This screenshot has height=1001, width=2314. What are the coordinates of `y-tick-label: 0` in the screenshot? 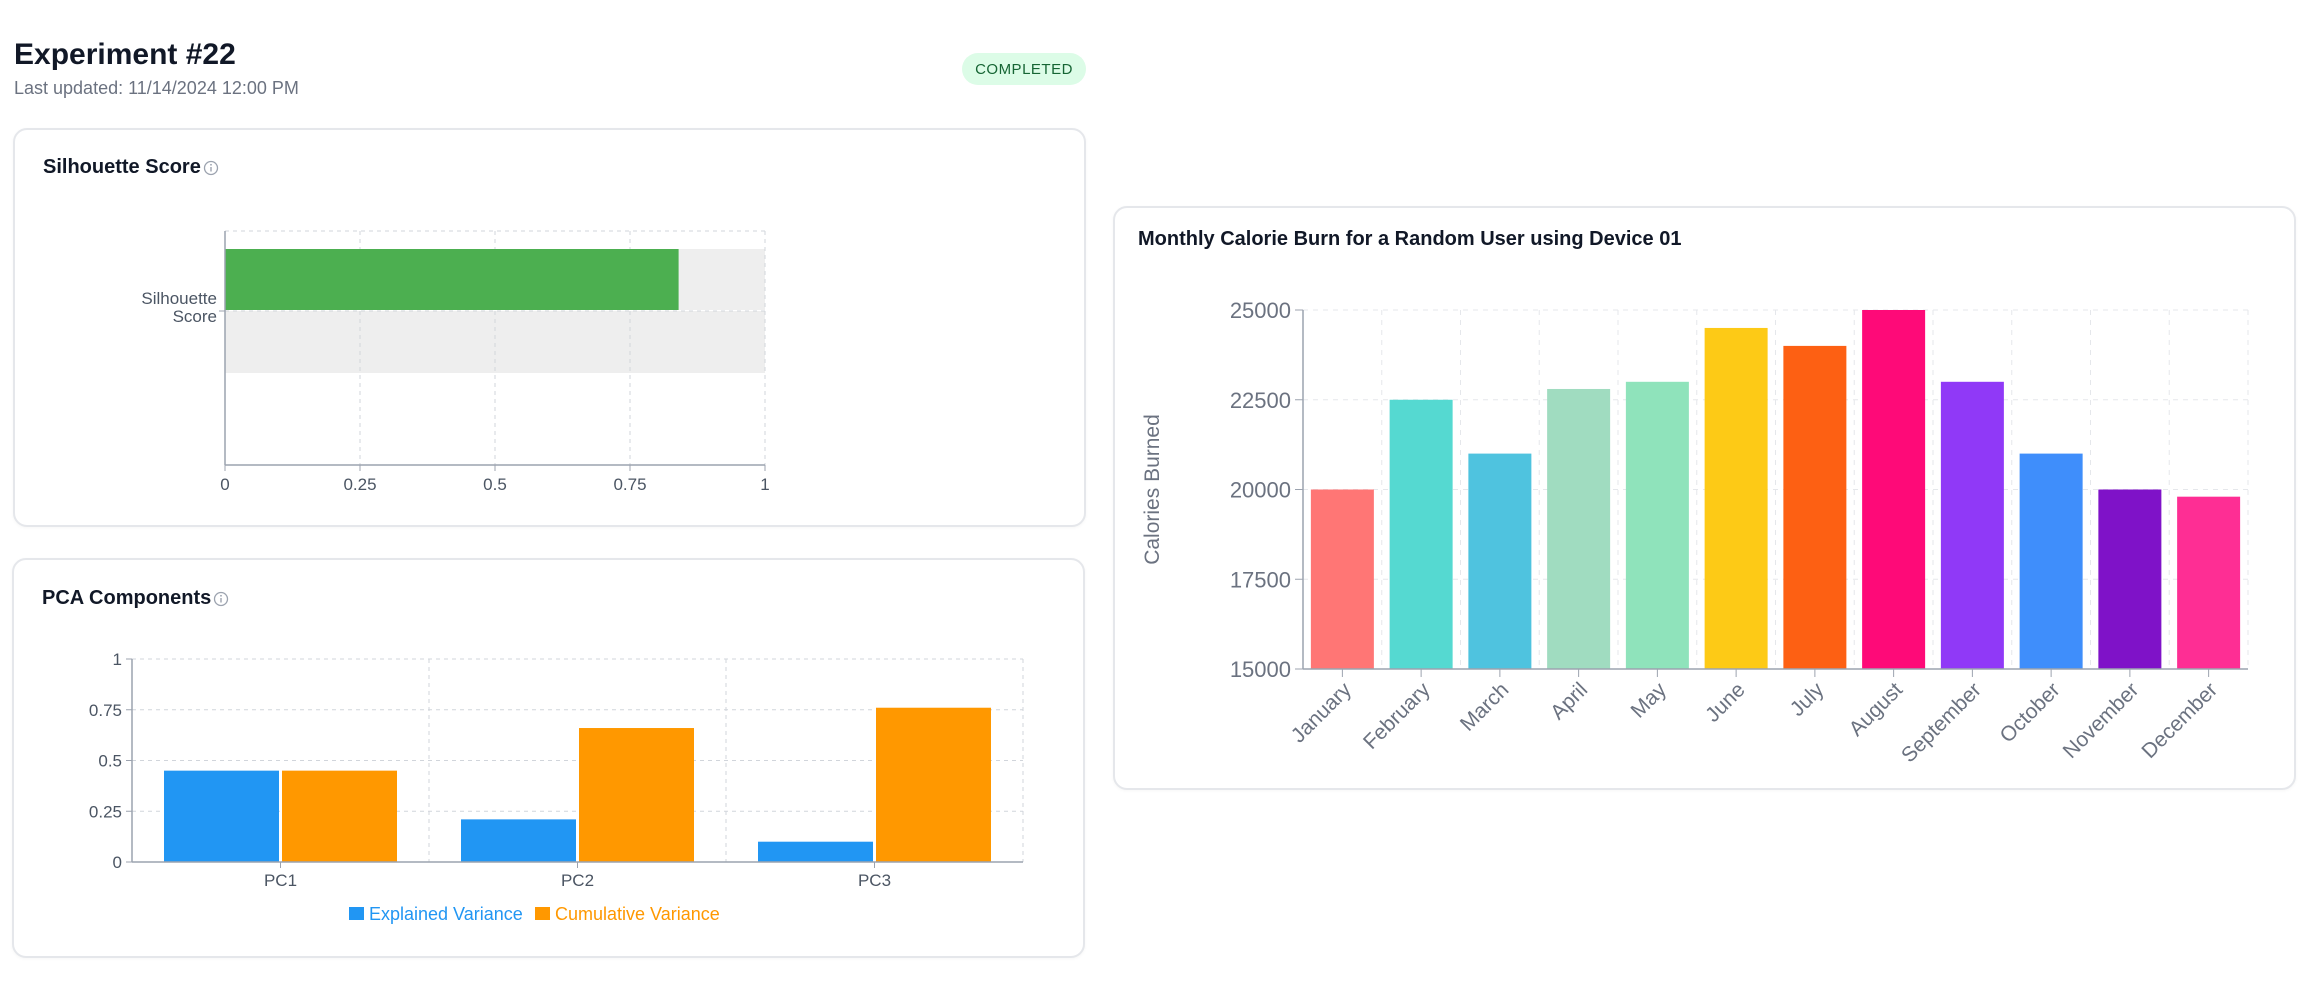 It's located at (117, 862).